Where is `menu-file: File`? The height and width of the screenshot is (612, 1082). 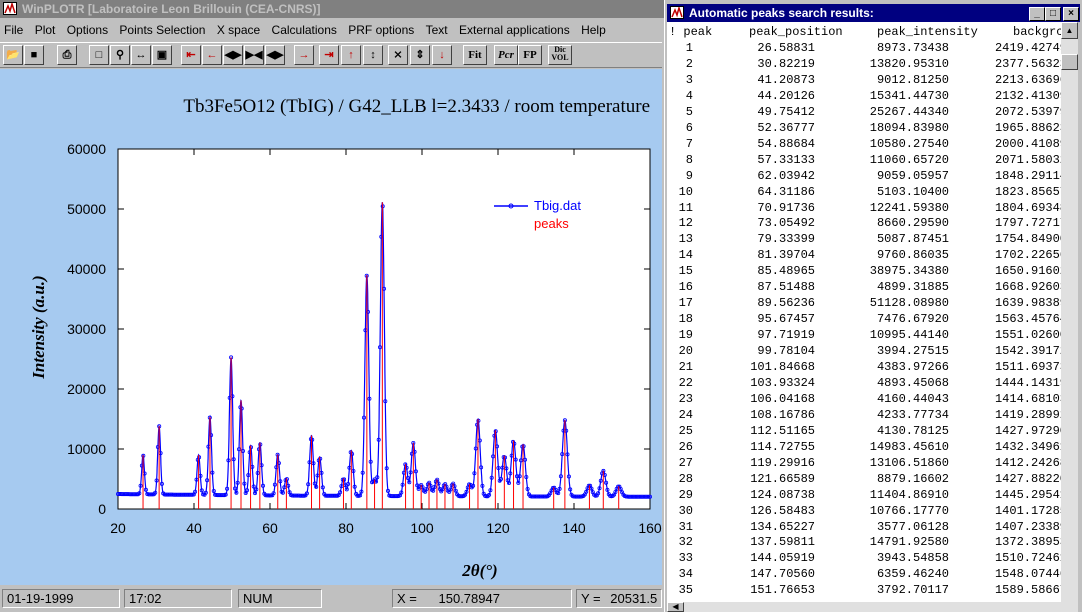
menu-file: File is located at coordinates (14, 30).